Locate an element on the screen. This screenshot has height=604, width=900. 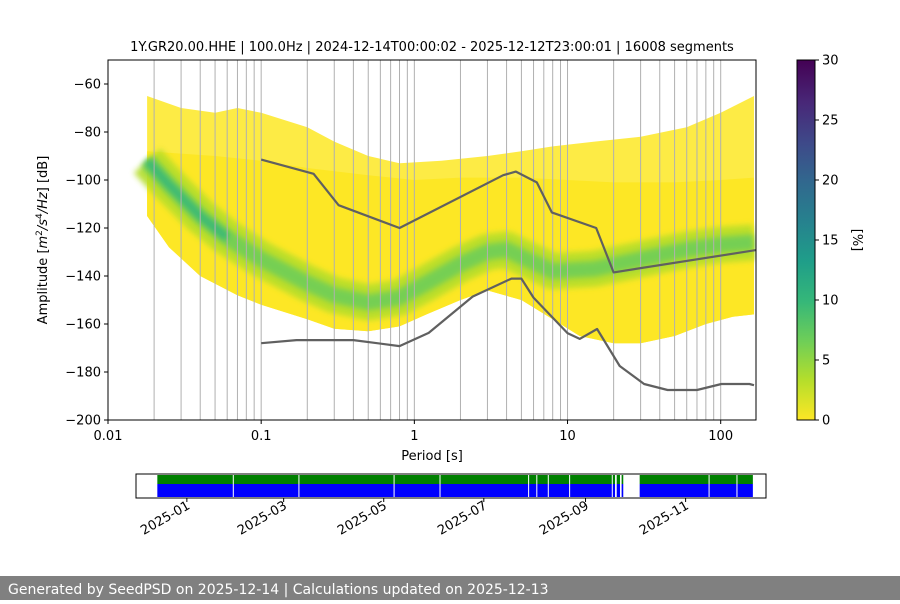
colorbar: 0 5 10 15 20 25 30 [%] is located at coordinates (830, 241).